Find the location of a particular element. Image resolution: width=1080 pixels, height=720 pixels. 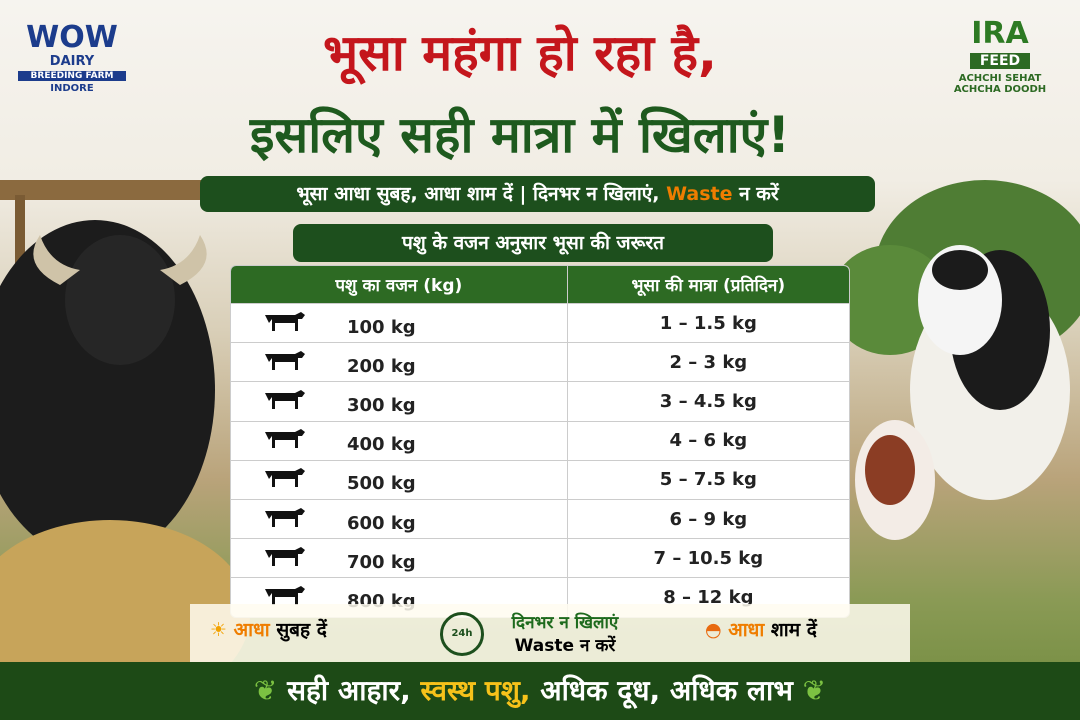

tip-text: Waste न करें is located at coordinates (565, 646).